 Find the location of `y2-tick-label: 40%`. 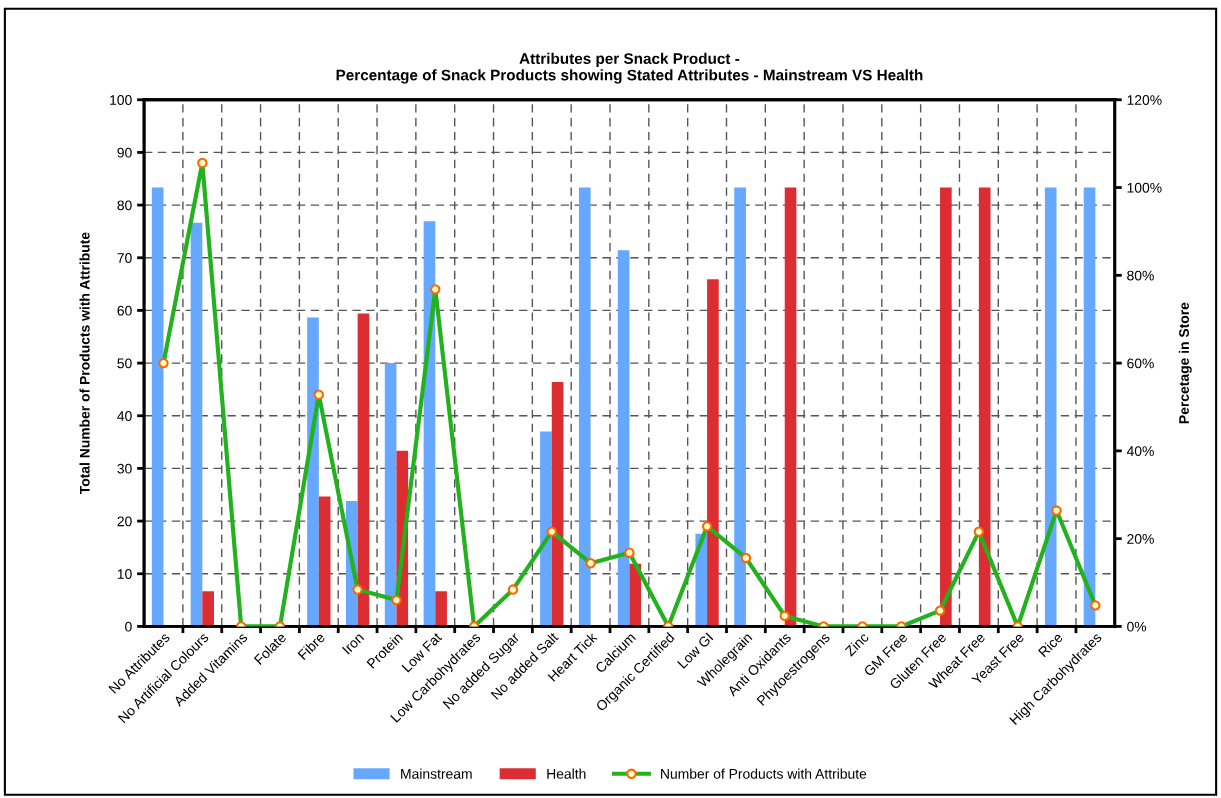

y2-tick-label: 40% is located at coordinates (1140, 451).